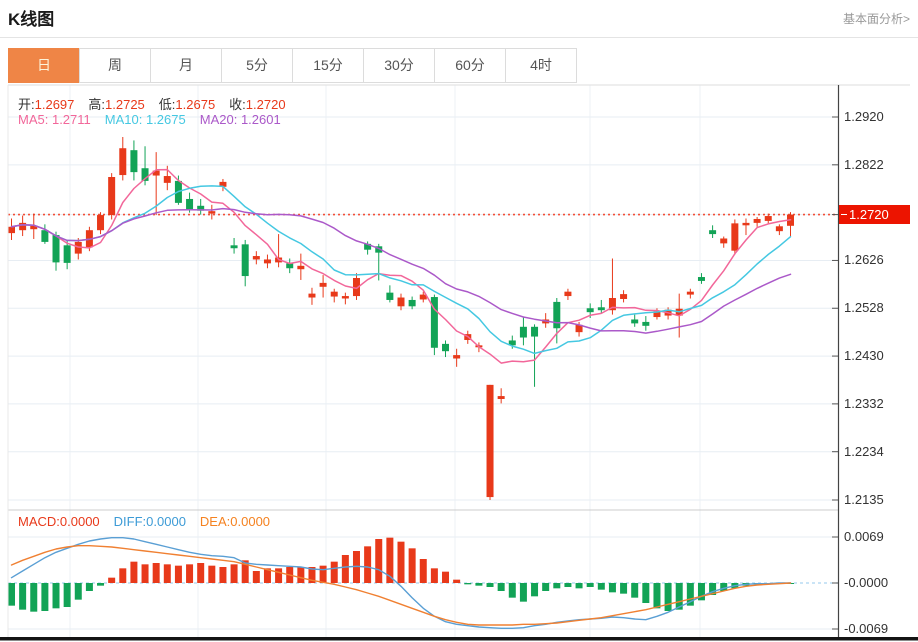 The height and width of the screenshot is (642, 918). Describe the element at coordinates (470, 65) in the screenshot. I see `tab-60min: 60分` at that location.